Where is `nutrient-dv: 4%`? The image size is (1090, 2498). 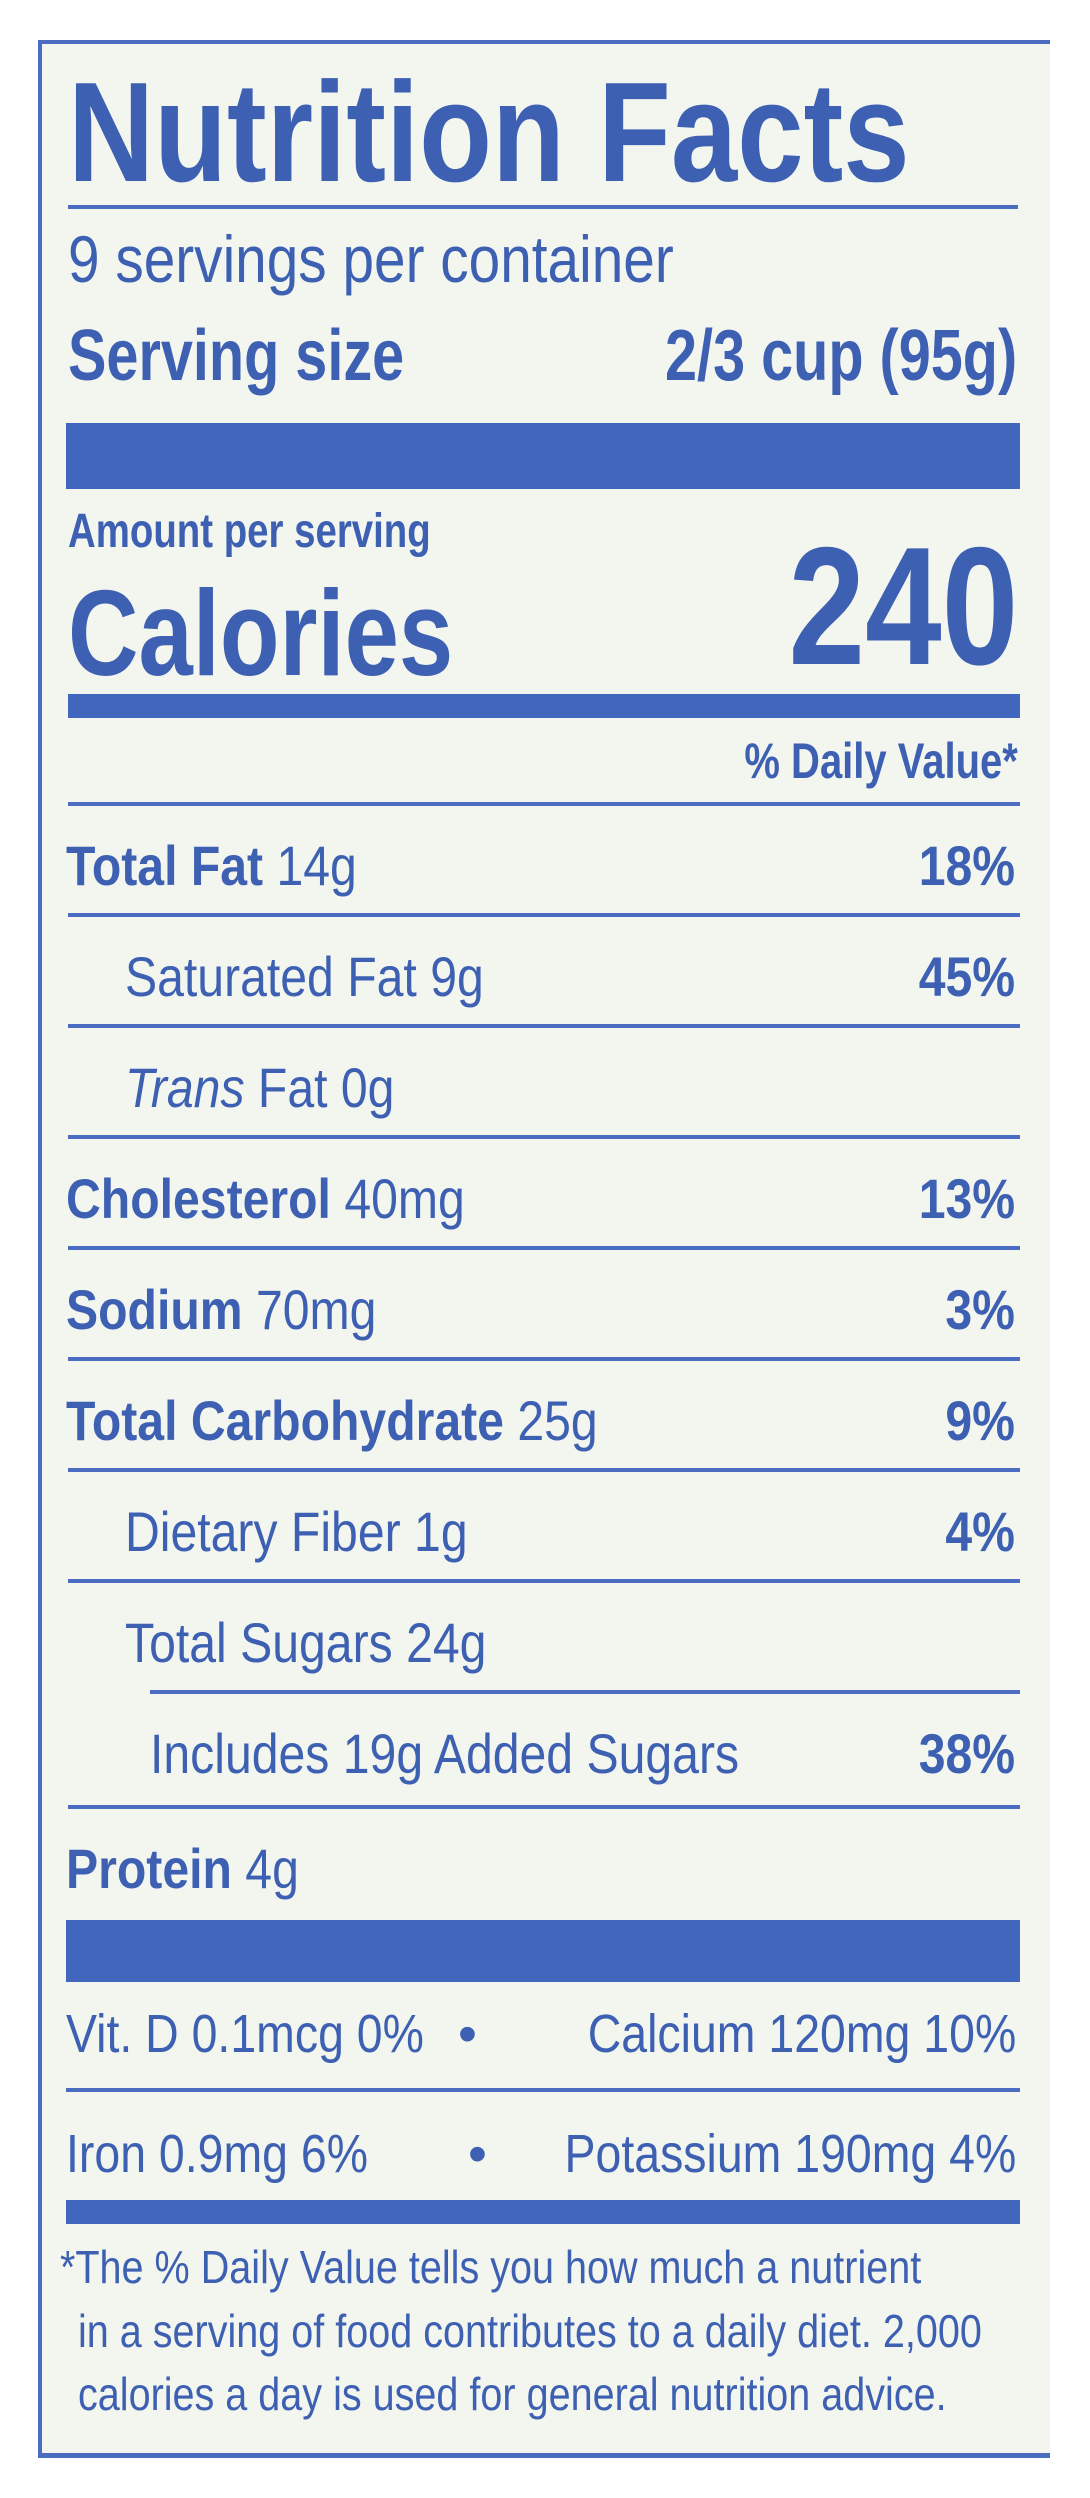 nutrient-dv: 4% is located at coordinates (980, 1531).